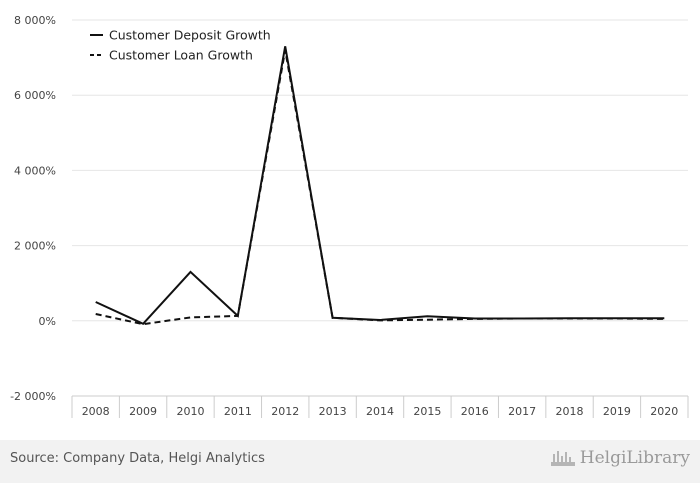 The width and height of the screenshot is (700, 483). I want to click on x-tick-label: 2020, so click(664, 411).